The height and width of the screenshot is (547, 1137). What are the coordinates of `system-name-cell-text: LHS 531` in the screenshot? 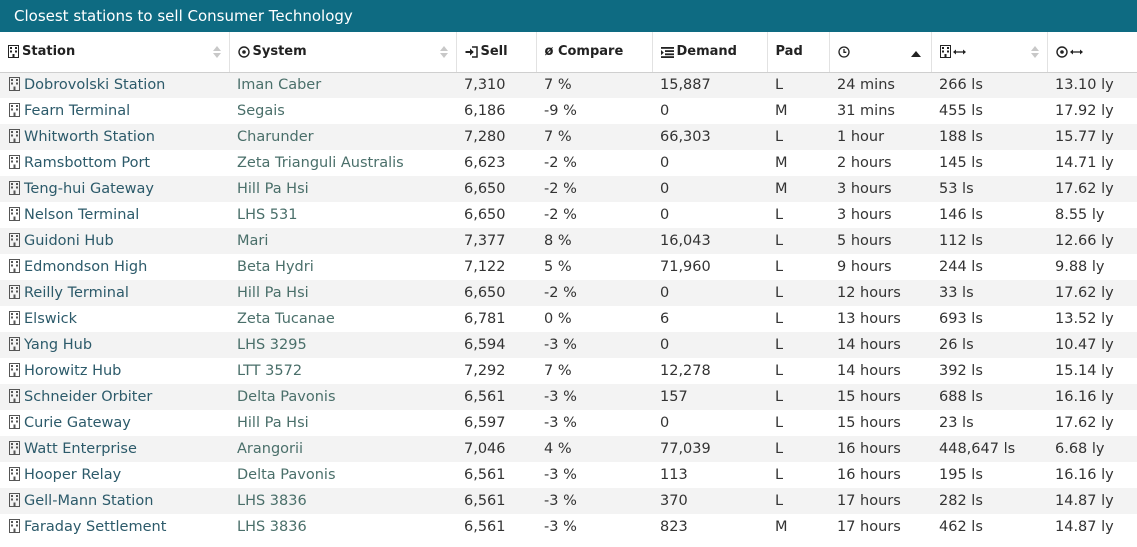 It's located at (267, 215).